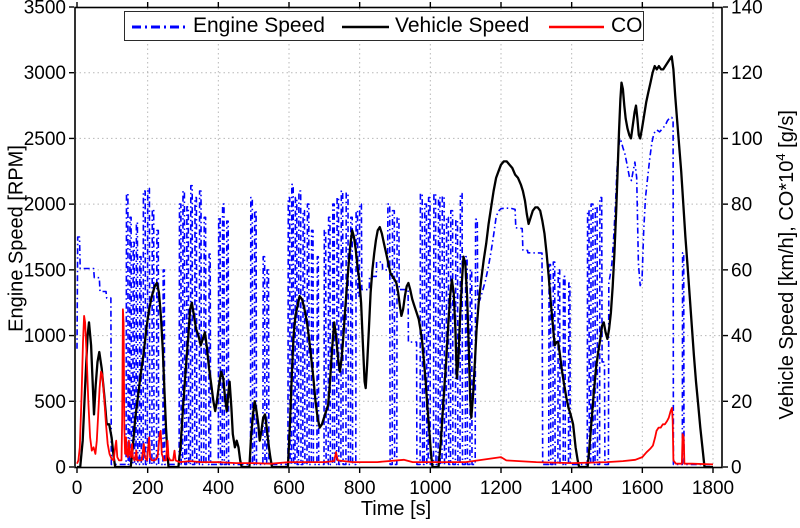 Image resolution: width=800 pixels, height=528 pixels. Describe the element at coordinates (747, 9) in the screenshot. I see `y-right-tick-label: 140` at that location.